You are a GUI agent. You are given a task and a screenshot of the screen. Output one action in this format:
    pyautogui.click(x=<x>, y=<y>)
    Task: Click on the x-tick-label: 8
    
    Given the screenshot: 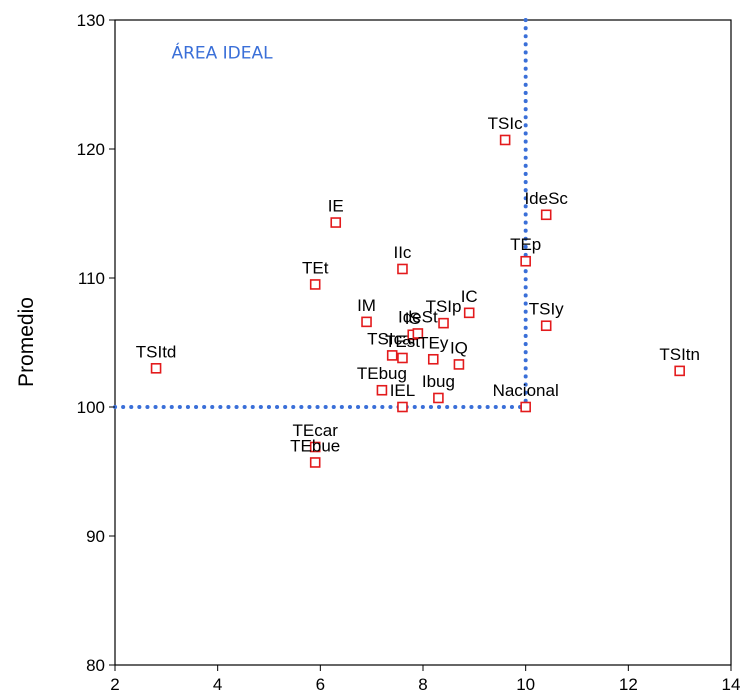 What is the action you would take?
    pyautogui.click(x=422, y=684)
    